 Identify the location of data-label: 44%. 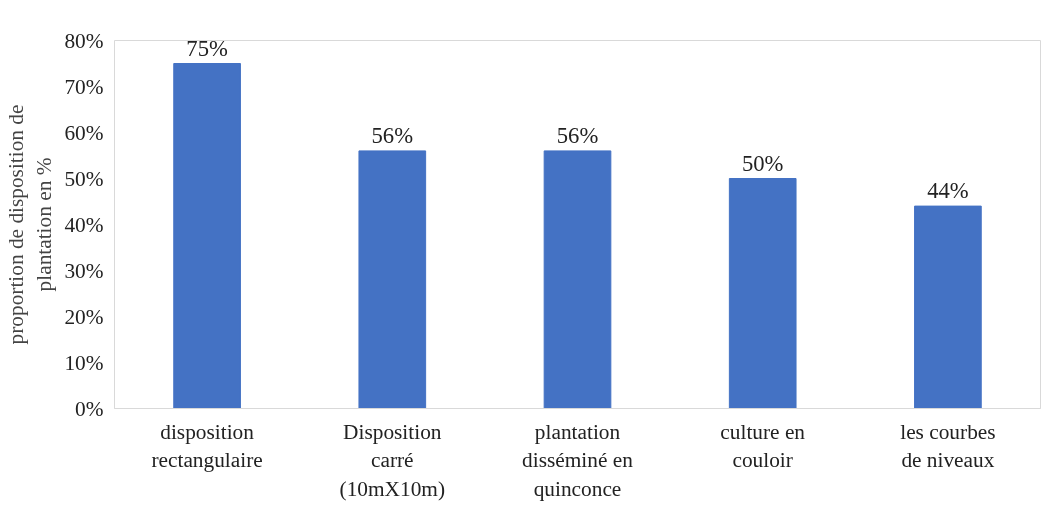
(948, 191).